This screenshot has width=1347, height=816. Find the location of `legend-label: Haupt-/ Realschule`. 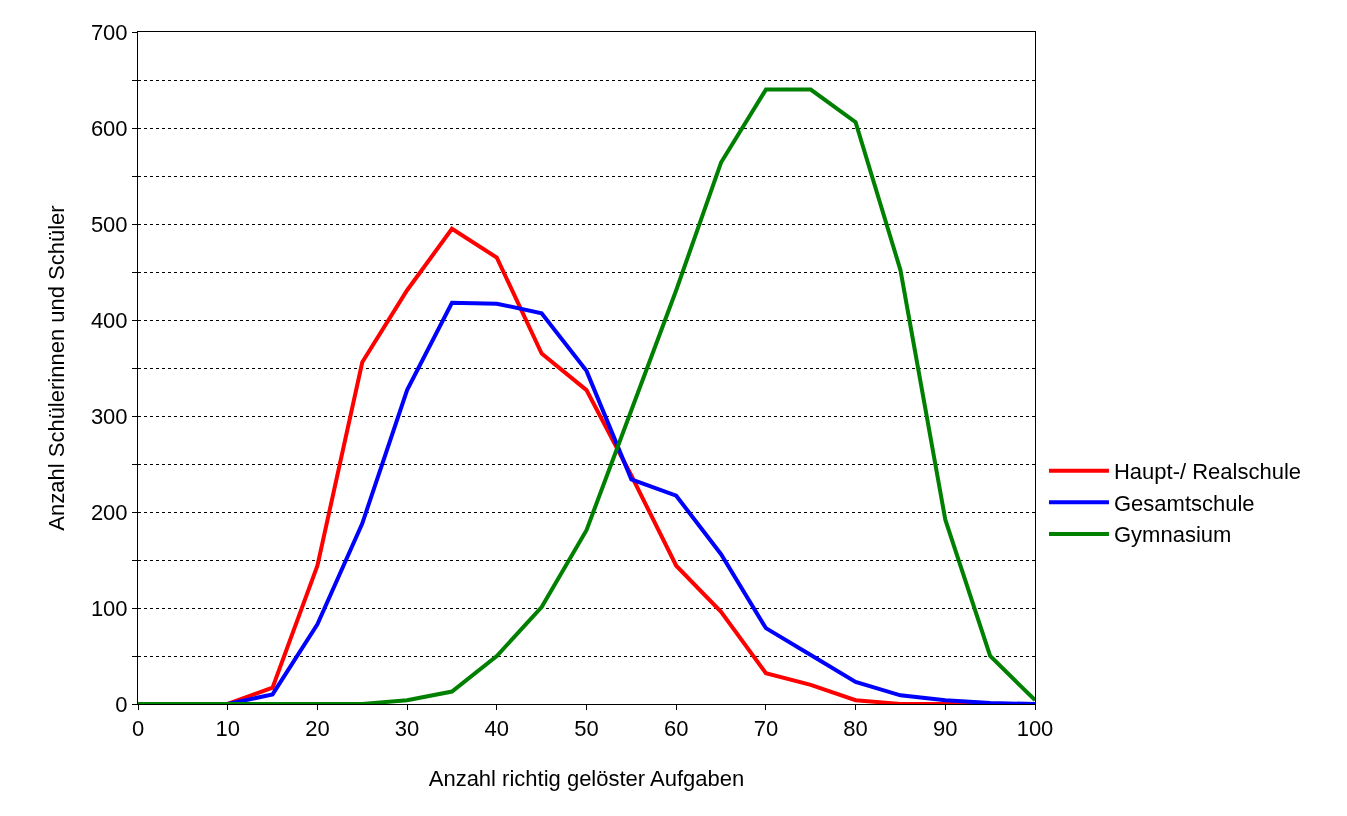

legend-label: Haupt-/ Realschule is located at coordinates (1207, 472).